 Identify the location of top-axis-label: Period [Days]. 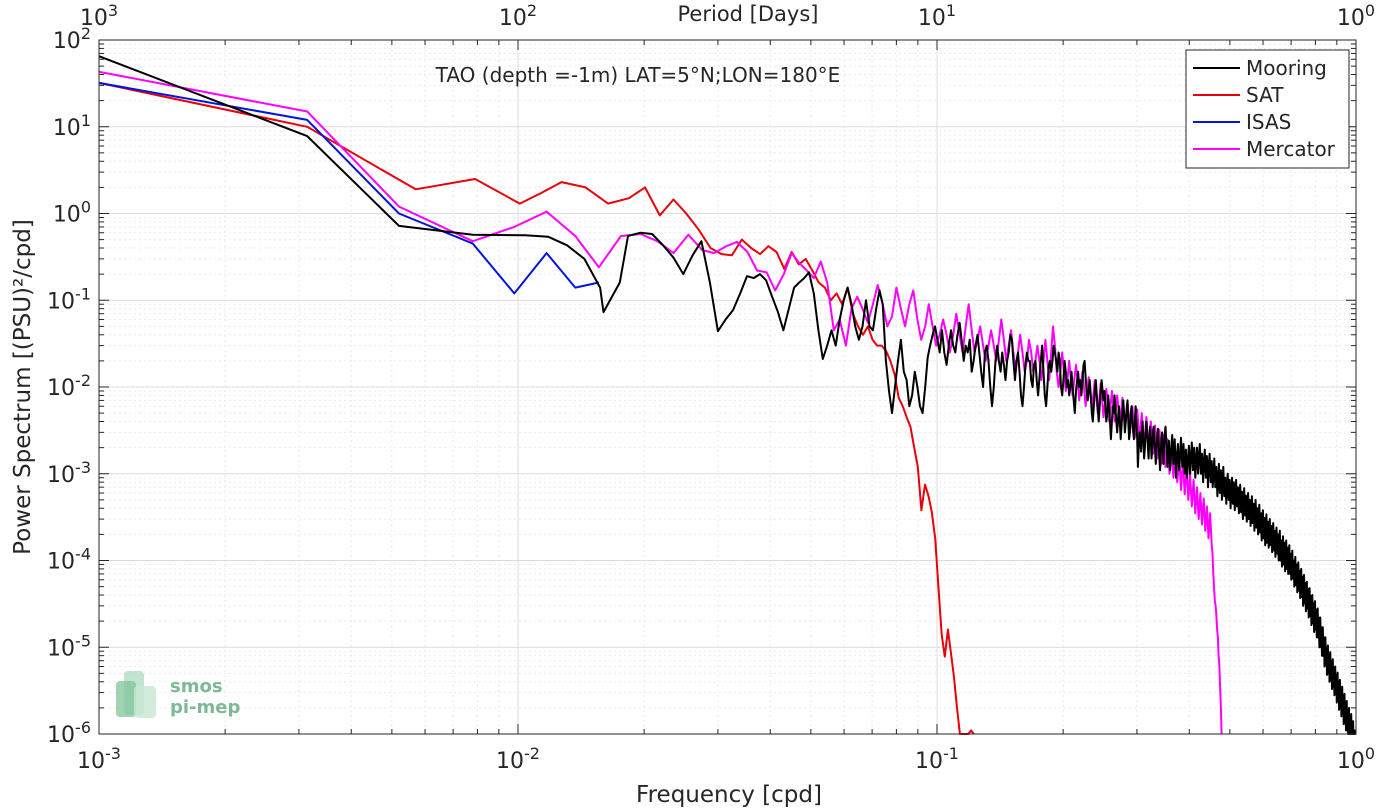
(748, 14).